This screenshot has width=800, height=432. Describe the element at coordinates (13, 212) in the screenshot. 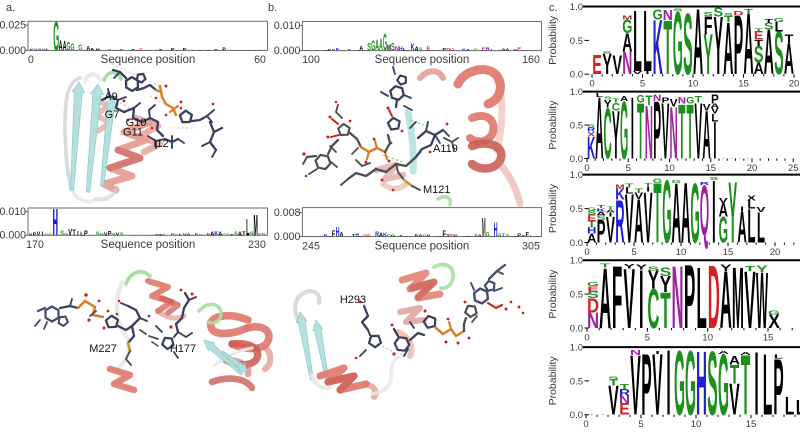

I see `svg-text: 0.010` at that location.